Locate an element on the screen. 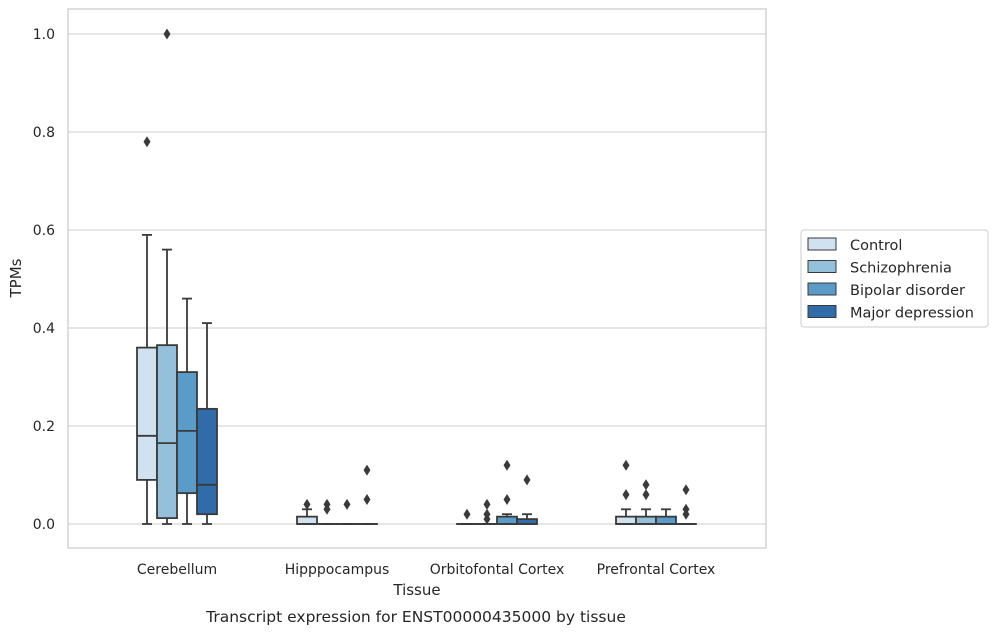  y-tick-label: 1.0 is located at coordinates (44, 35).